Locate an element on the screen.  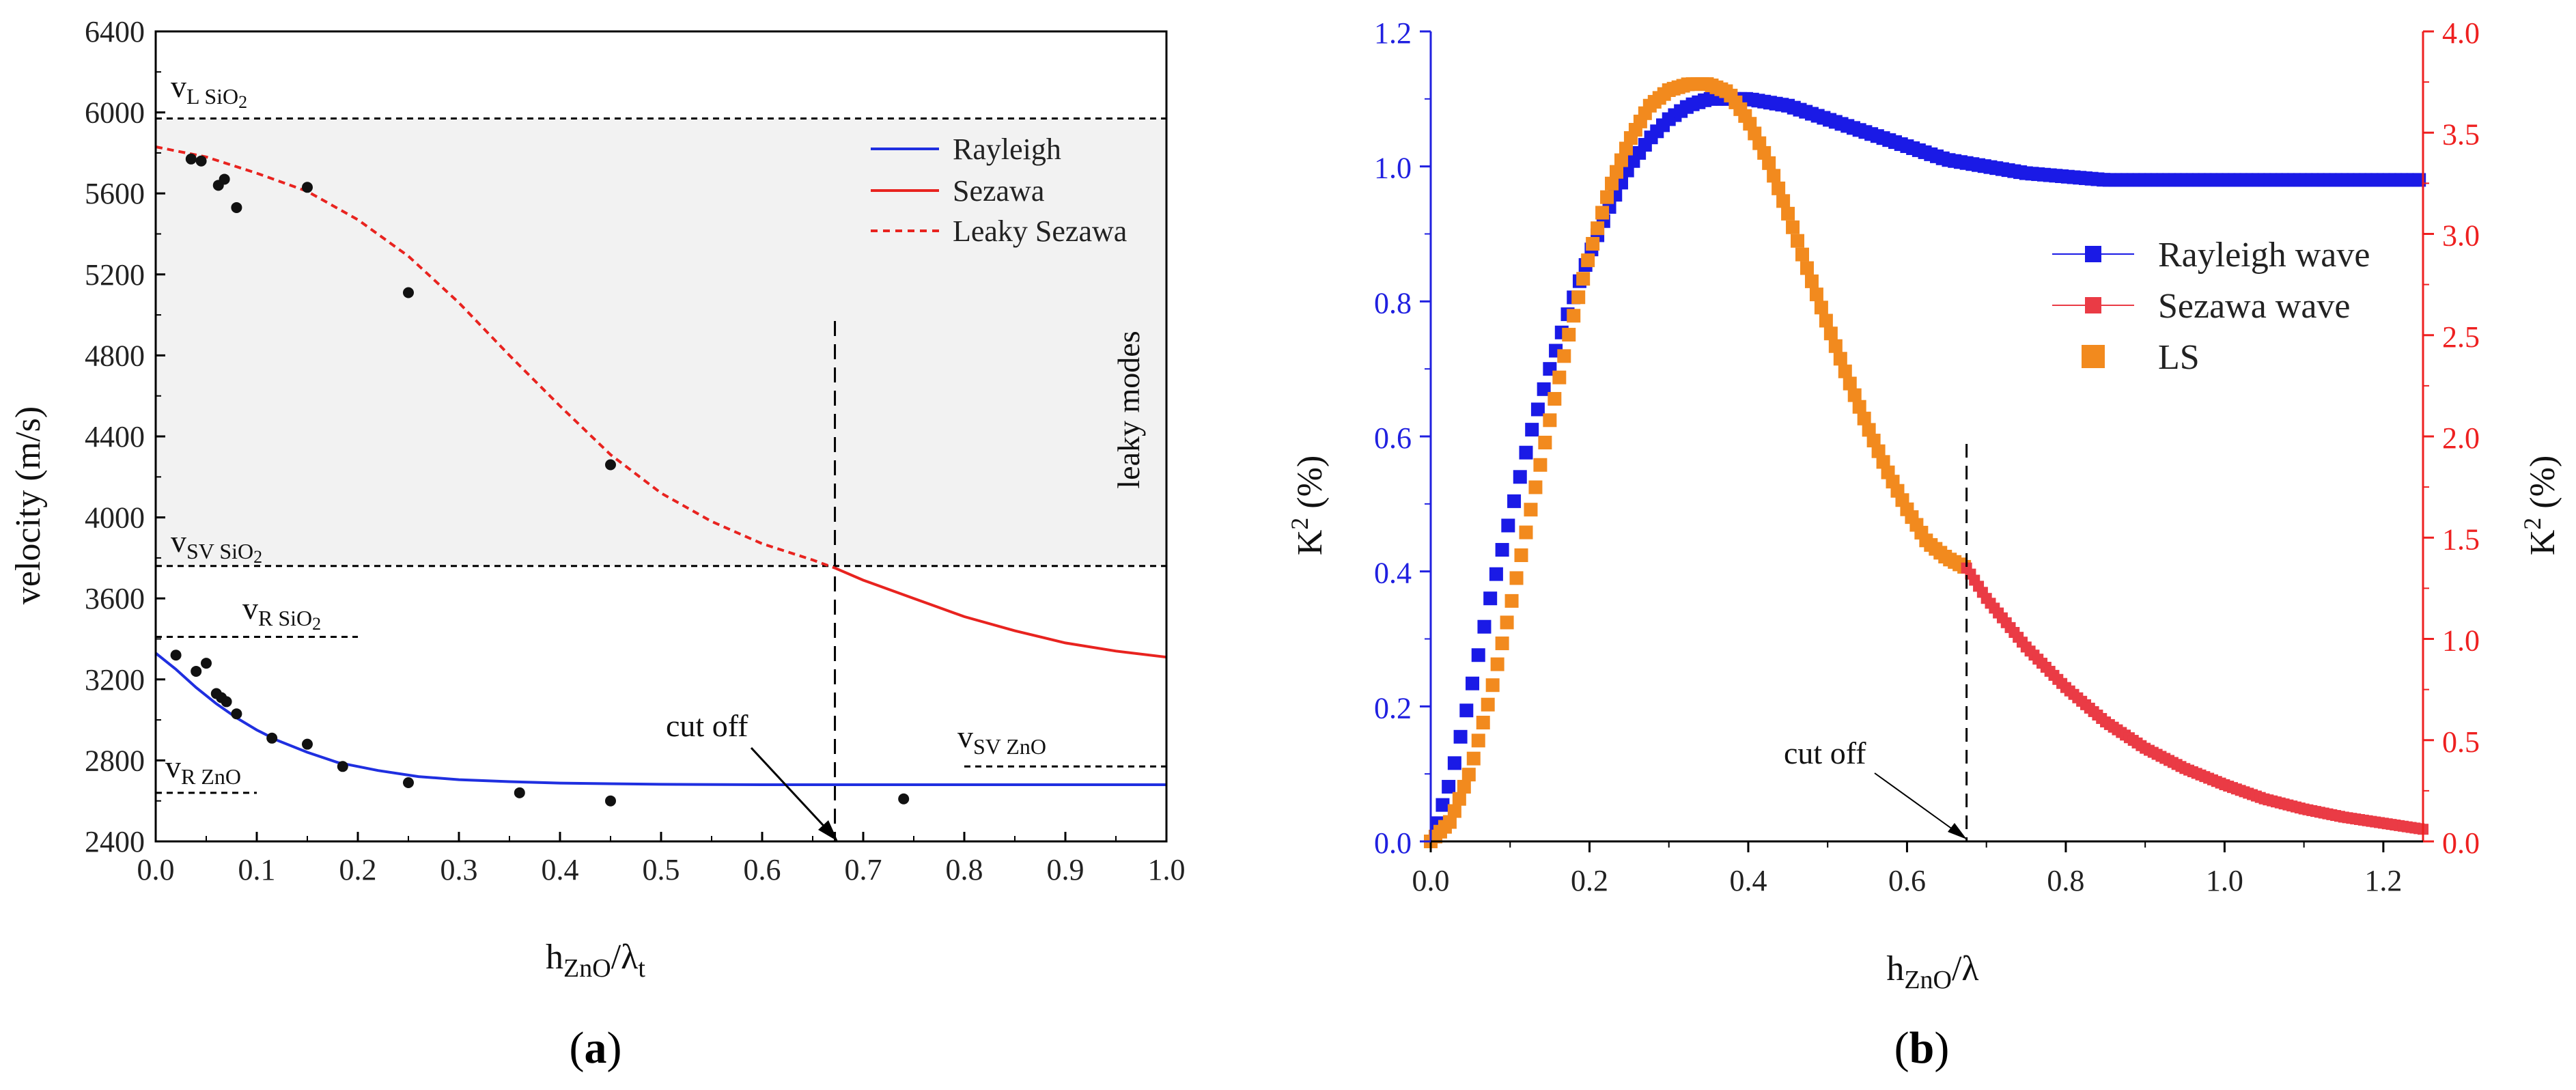
right-tick-label: 2.0 is located at coordinates (2461, 438).